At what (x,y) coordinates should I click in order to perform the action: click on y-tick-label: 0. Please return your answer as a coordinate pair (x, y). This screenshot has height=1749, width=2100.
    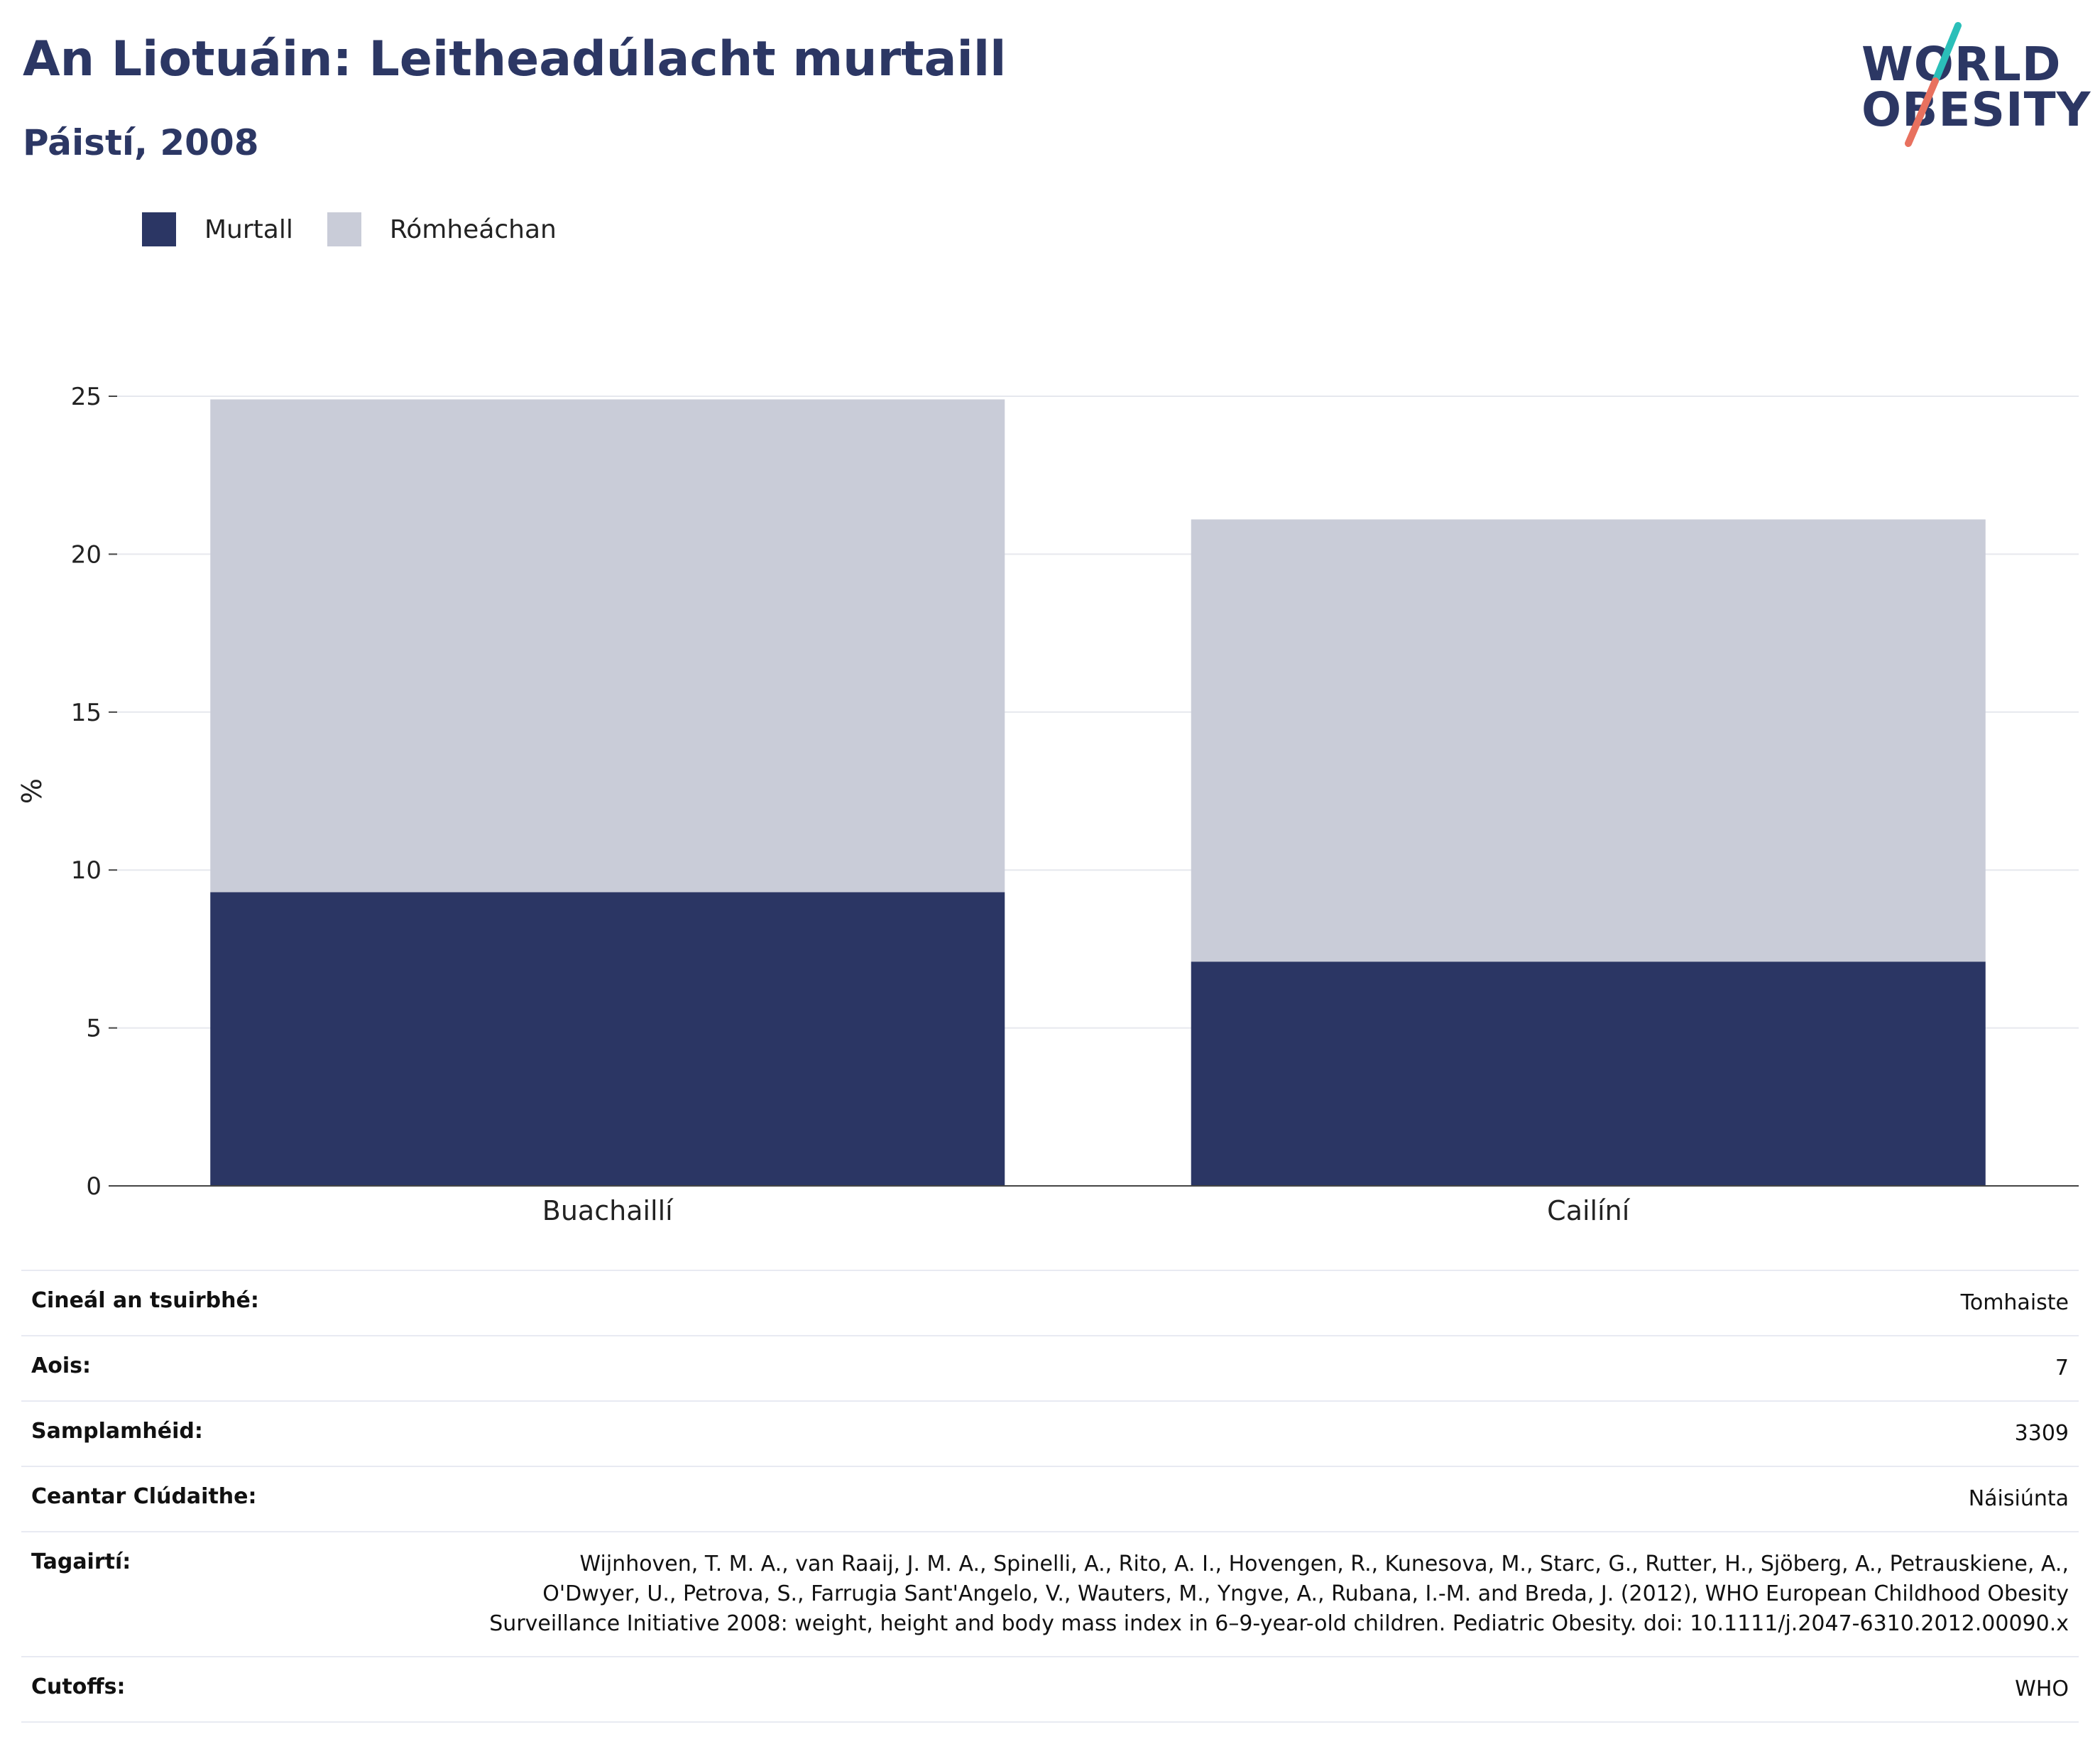
    Looking at the image, I should click on (94, 1186).